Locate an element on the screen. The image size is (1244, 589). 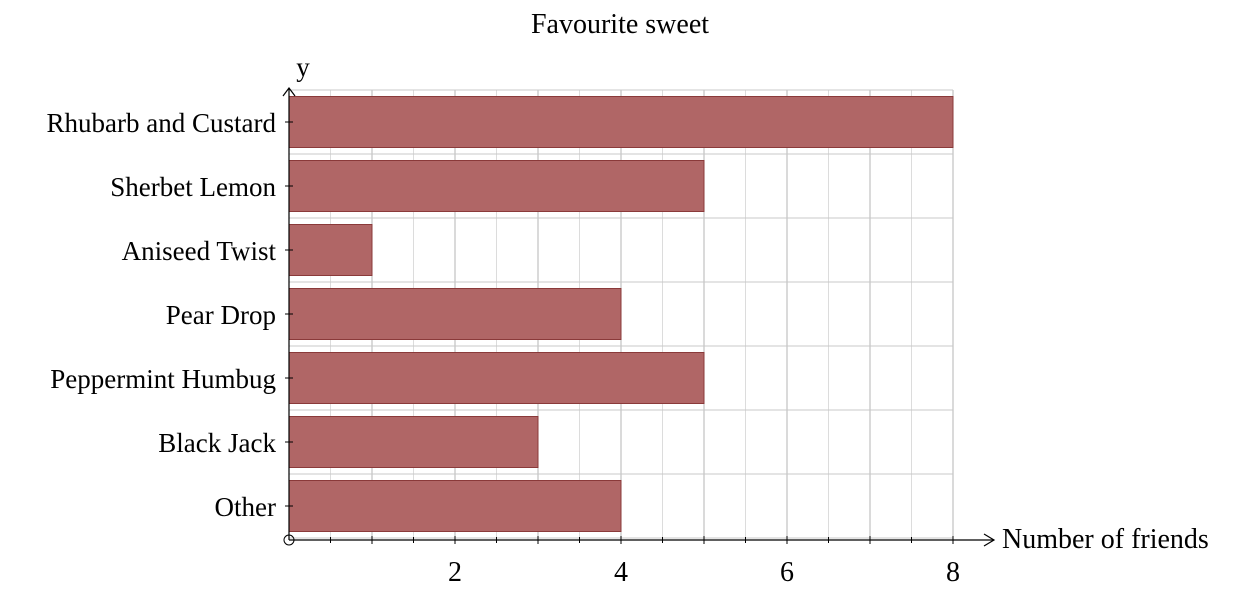
category-label: Other is located at coordinates (245, 507).